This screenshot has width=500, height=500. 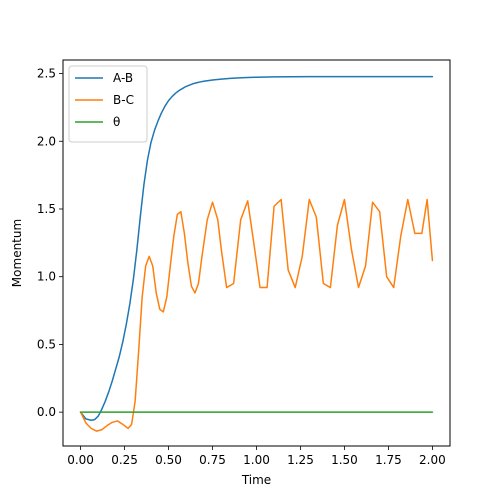 What do you see at coordinates (300, 460) in the screenshot?
I see `x-tick-label: 1.25` at bounding box center [300, 460].